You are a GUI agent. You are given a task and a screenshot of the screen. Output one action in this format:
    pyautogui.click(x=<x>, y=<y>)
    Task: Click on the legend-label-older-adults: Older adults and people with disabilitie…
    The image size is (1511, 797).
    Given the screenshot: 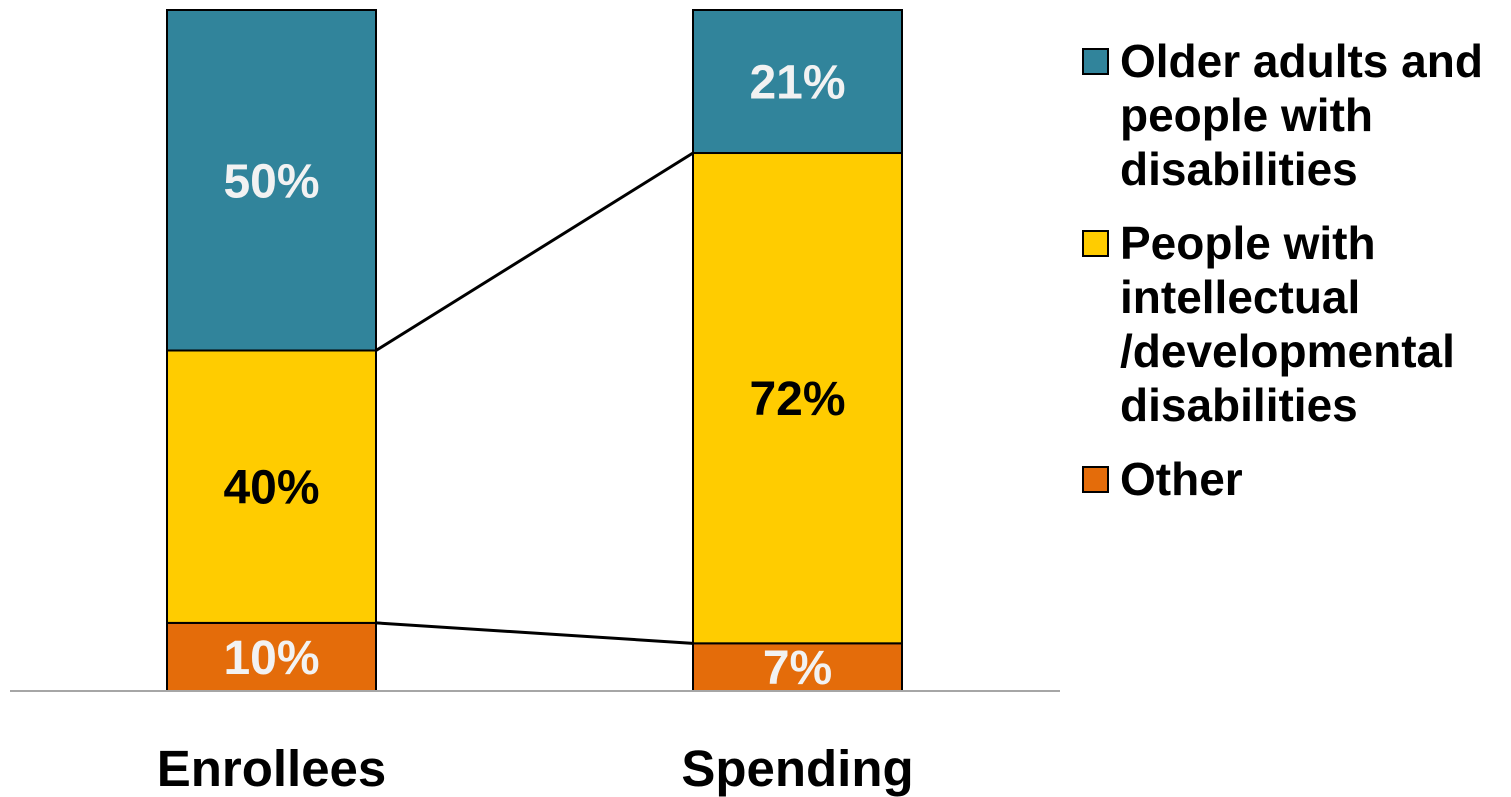 What is the action you would take?
    pyautogui.click(x=1301, y=115)
    